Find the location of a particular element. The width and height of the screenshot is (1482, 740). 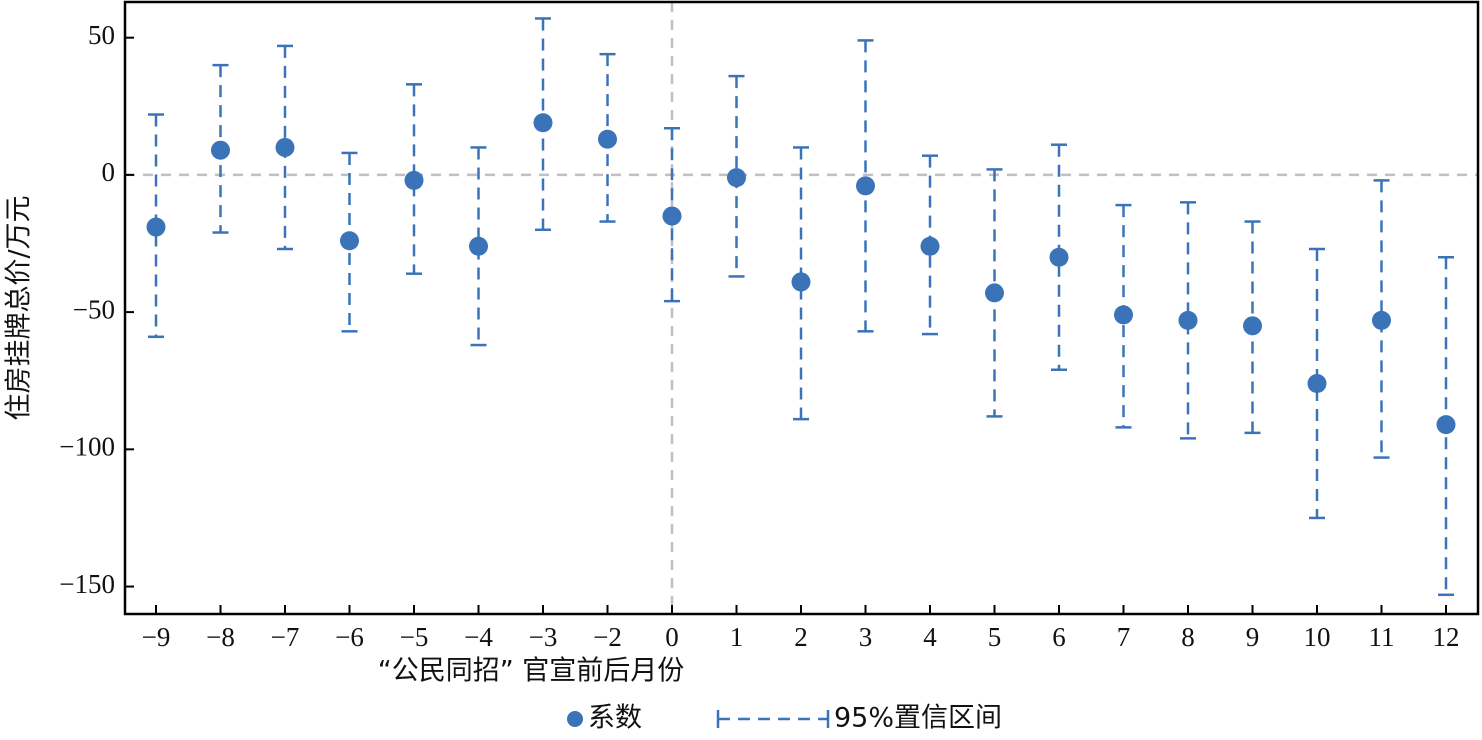

x-tick-label: −4 is located at coordinates (478, 637).